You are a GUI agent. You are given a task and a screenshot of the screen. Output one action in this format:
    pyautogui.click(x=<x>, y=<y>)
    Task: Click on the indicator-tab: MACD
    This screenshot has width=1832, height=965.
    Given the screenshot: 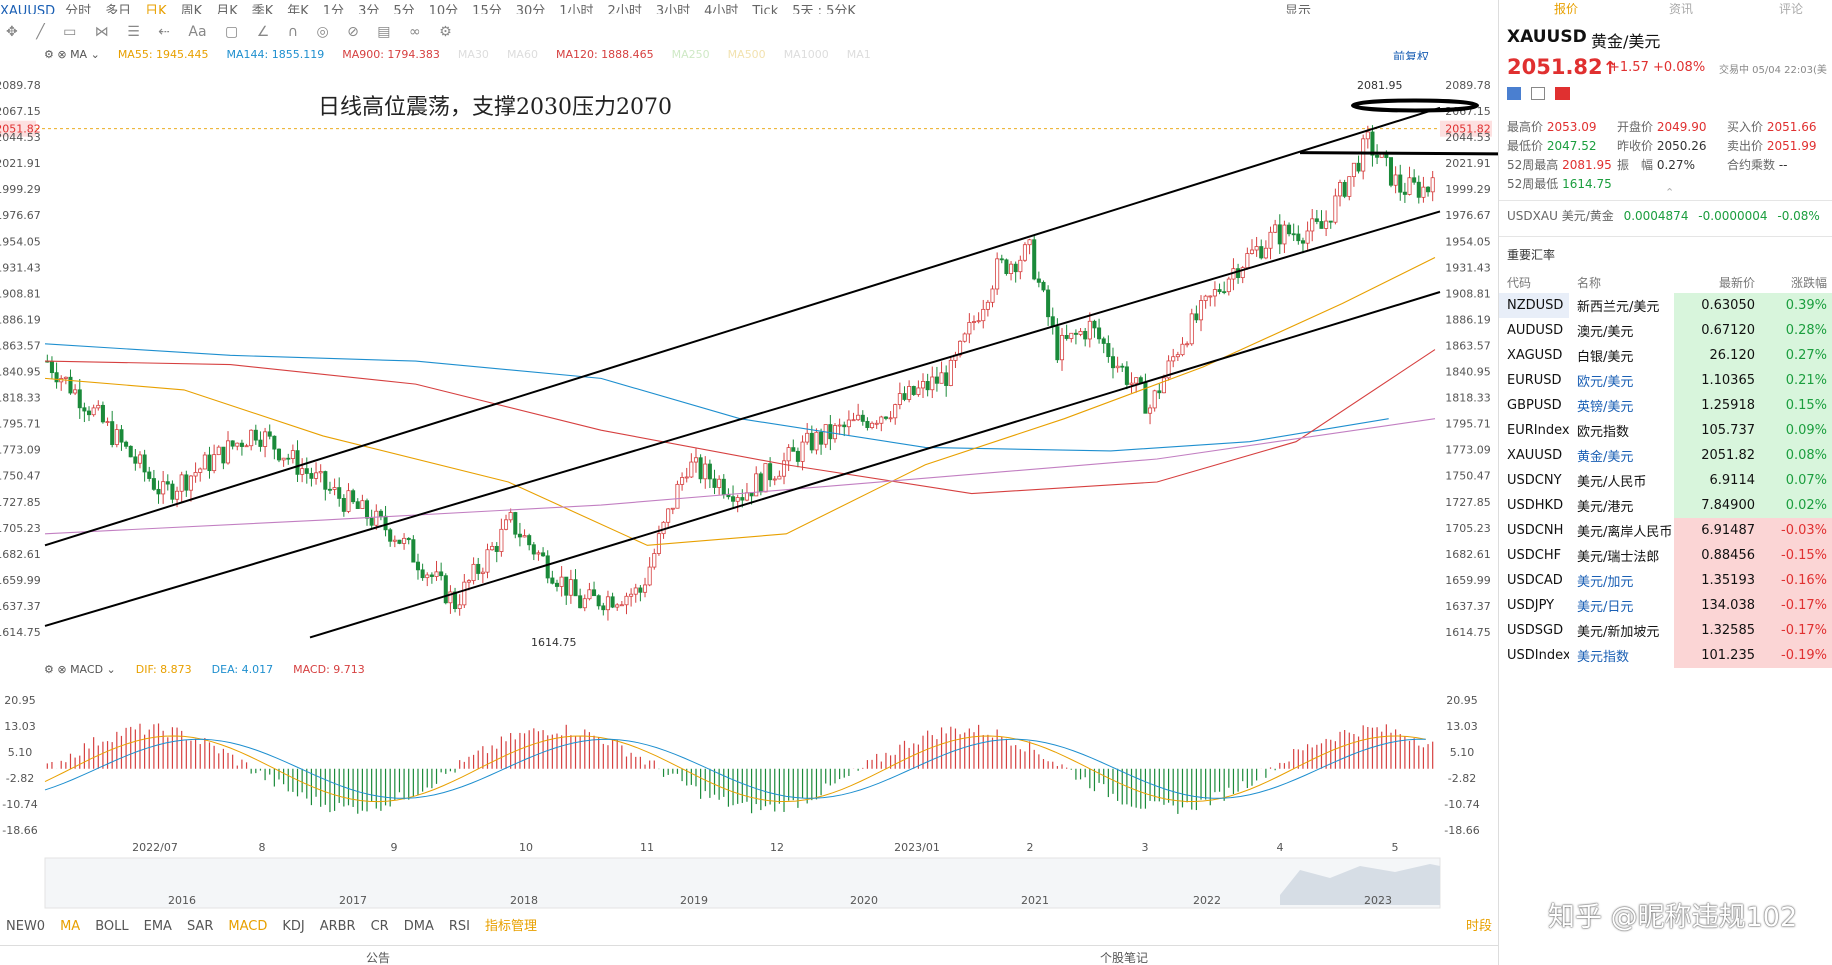 What is the action you would take?
    pyautogui.click(x=248, y=926)
    